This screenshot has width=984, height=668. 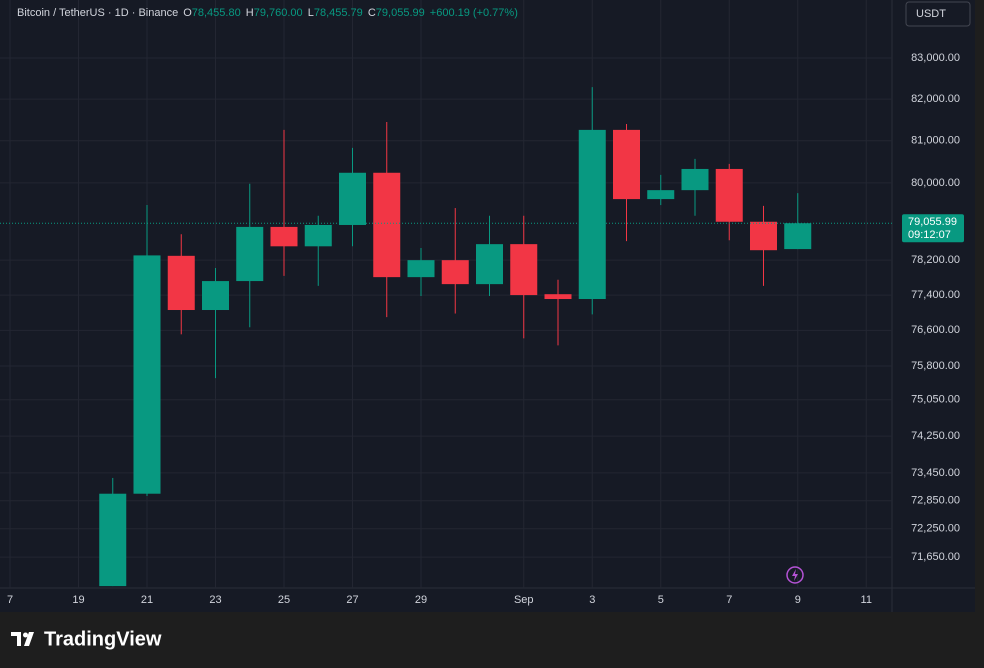 I want to click on y-tick-label: 78,200.00, so click(x=935, y=260).